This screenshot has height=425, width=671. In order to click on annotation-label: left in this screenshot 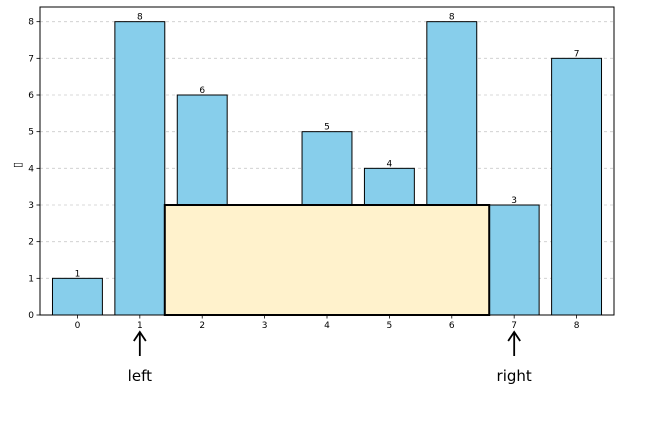, I will do `click(140, 376)`.